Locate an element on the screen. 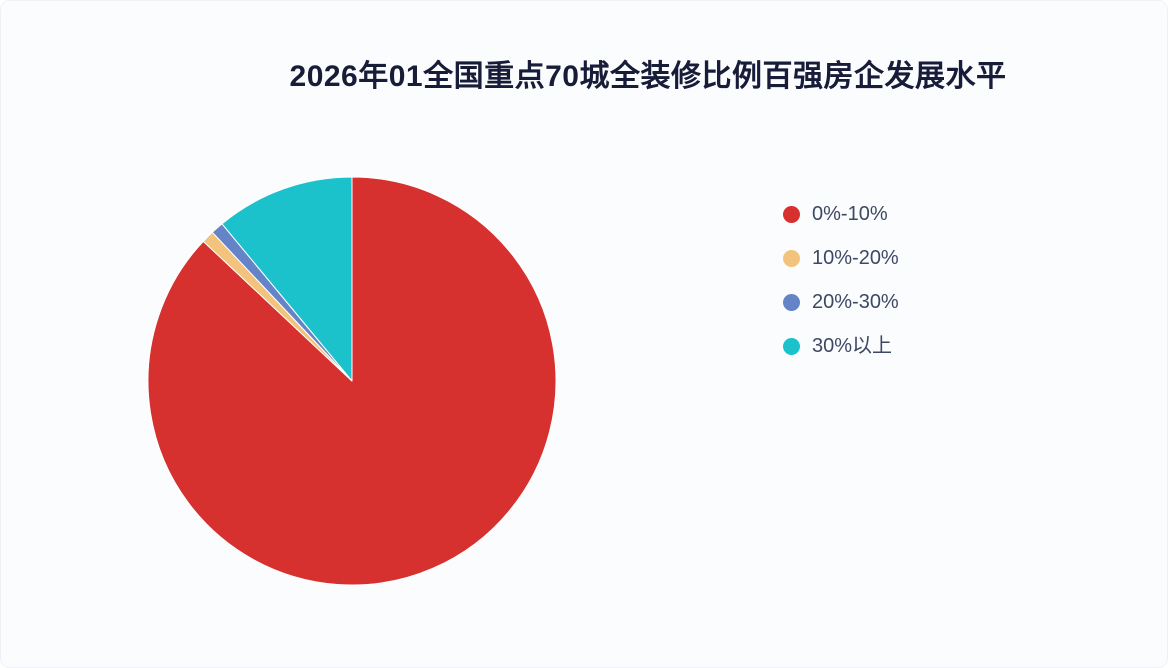  legend-item-30%以上: 30%以上 is located at coordinates (841, 346).